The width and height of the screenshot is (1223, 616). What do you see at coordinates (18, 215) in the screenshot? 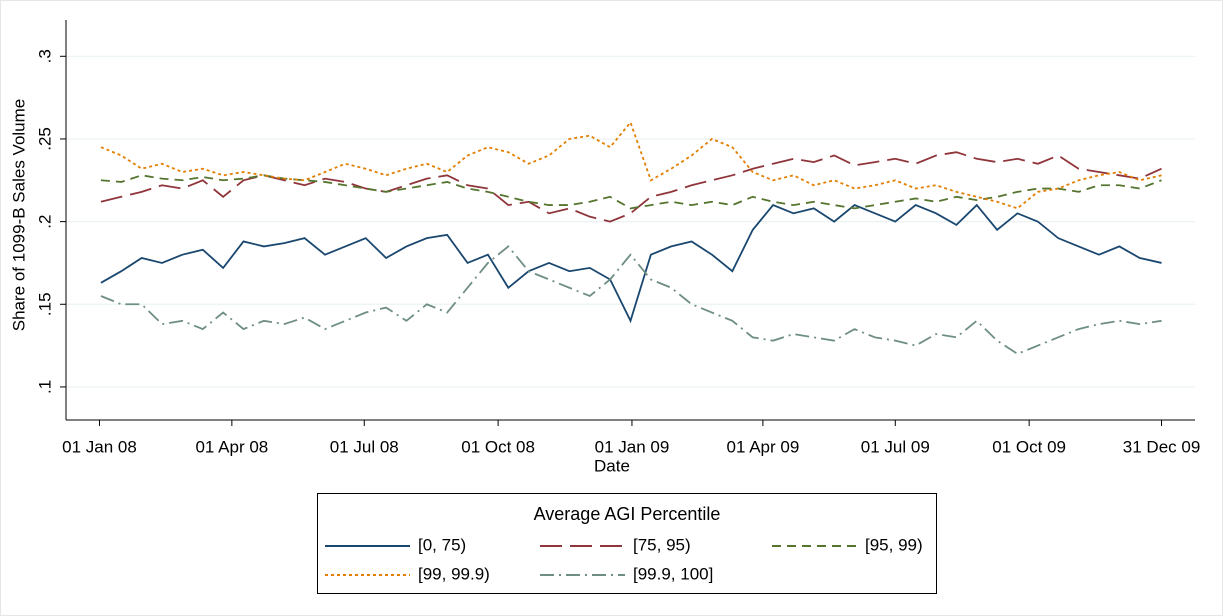
I see `y-axis-title: Share of 1099-B Sales Volume` at bounding box center [18, 215].